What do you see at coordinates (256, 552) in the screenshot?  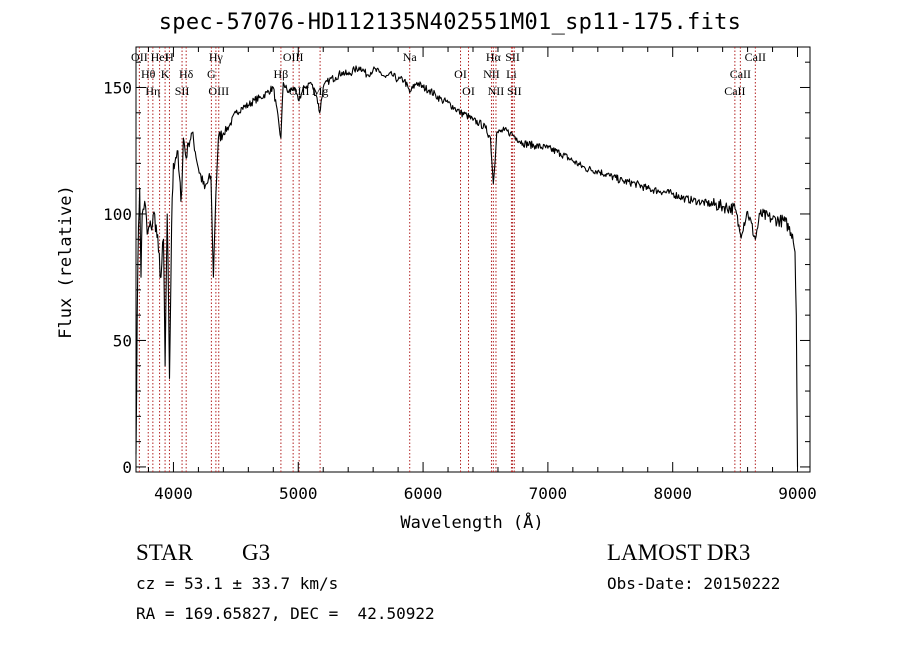 I see `spectral-subclass: G3` at bounding box center [256, 552].